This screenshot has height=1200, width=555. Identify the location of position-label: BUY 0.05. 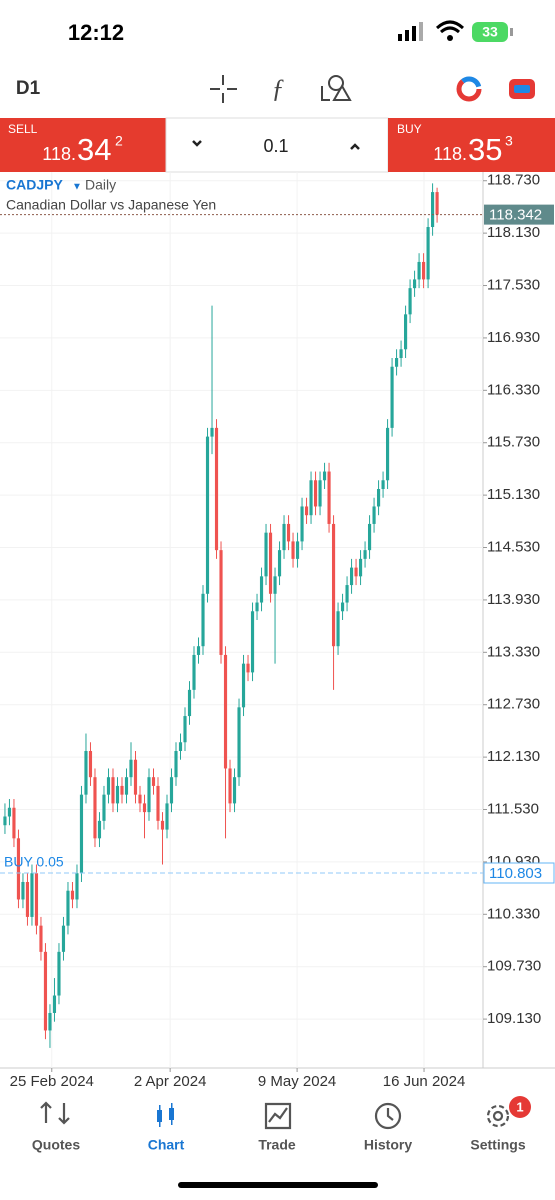
(34, 862).